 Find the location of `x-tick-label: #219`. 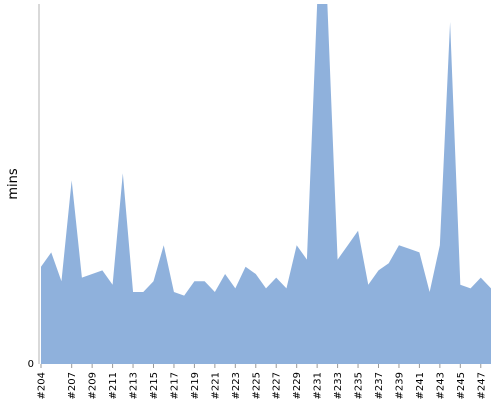

x-tick-label: #219 is located at coordinates (195, 385).